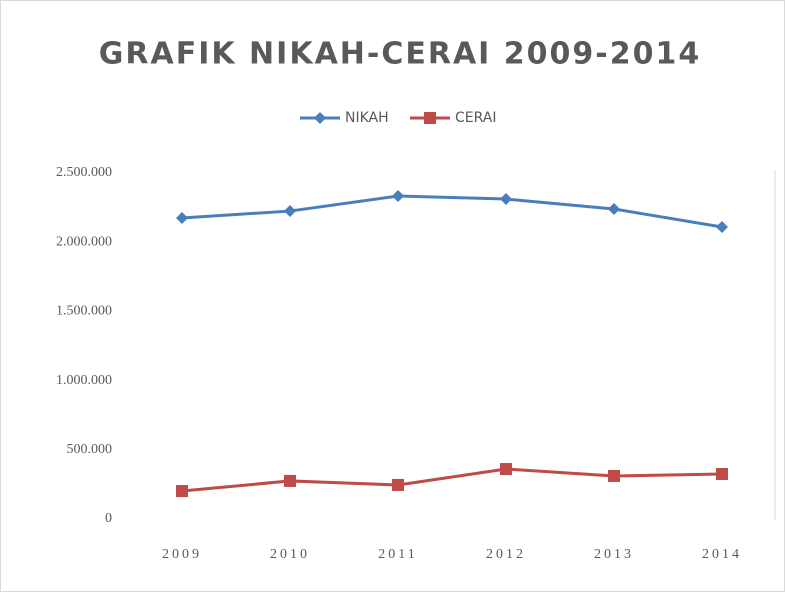 This screenshot has width=785, height=592. Describe the element at coordinates (84, 380) in the screenshot. I see `y-tick-label: 1.000.000` at that location.